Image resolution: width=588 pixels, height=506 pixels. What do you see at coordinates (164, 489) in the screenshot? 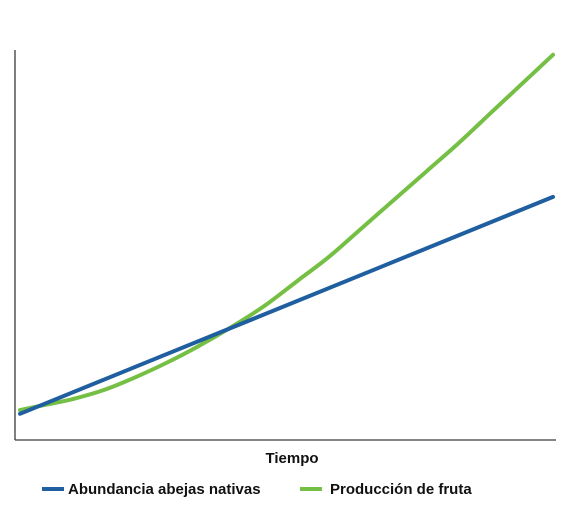
I see `legend-label-1: Abundancia abejas nativas` at bounding box center [164, 489].